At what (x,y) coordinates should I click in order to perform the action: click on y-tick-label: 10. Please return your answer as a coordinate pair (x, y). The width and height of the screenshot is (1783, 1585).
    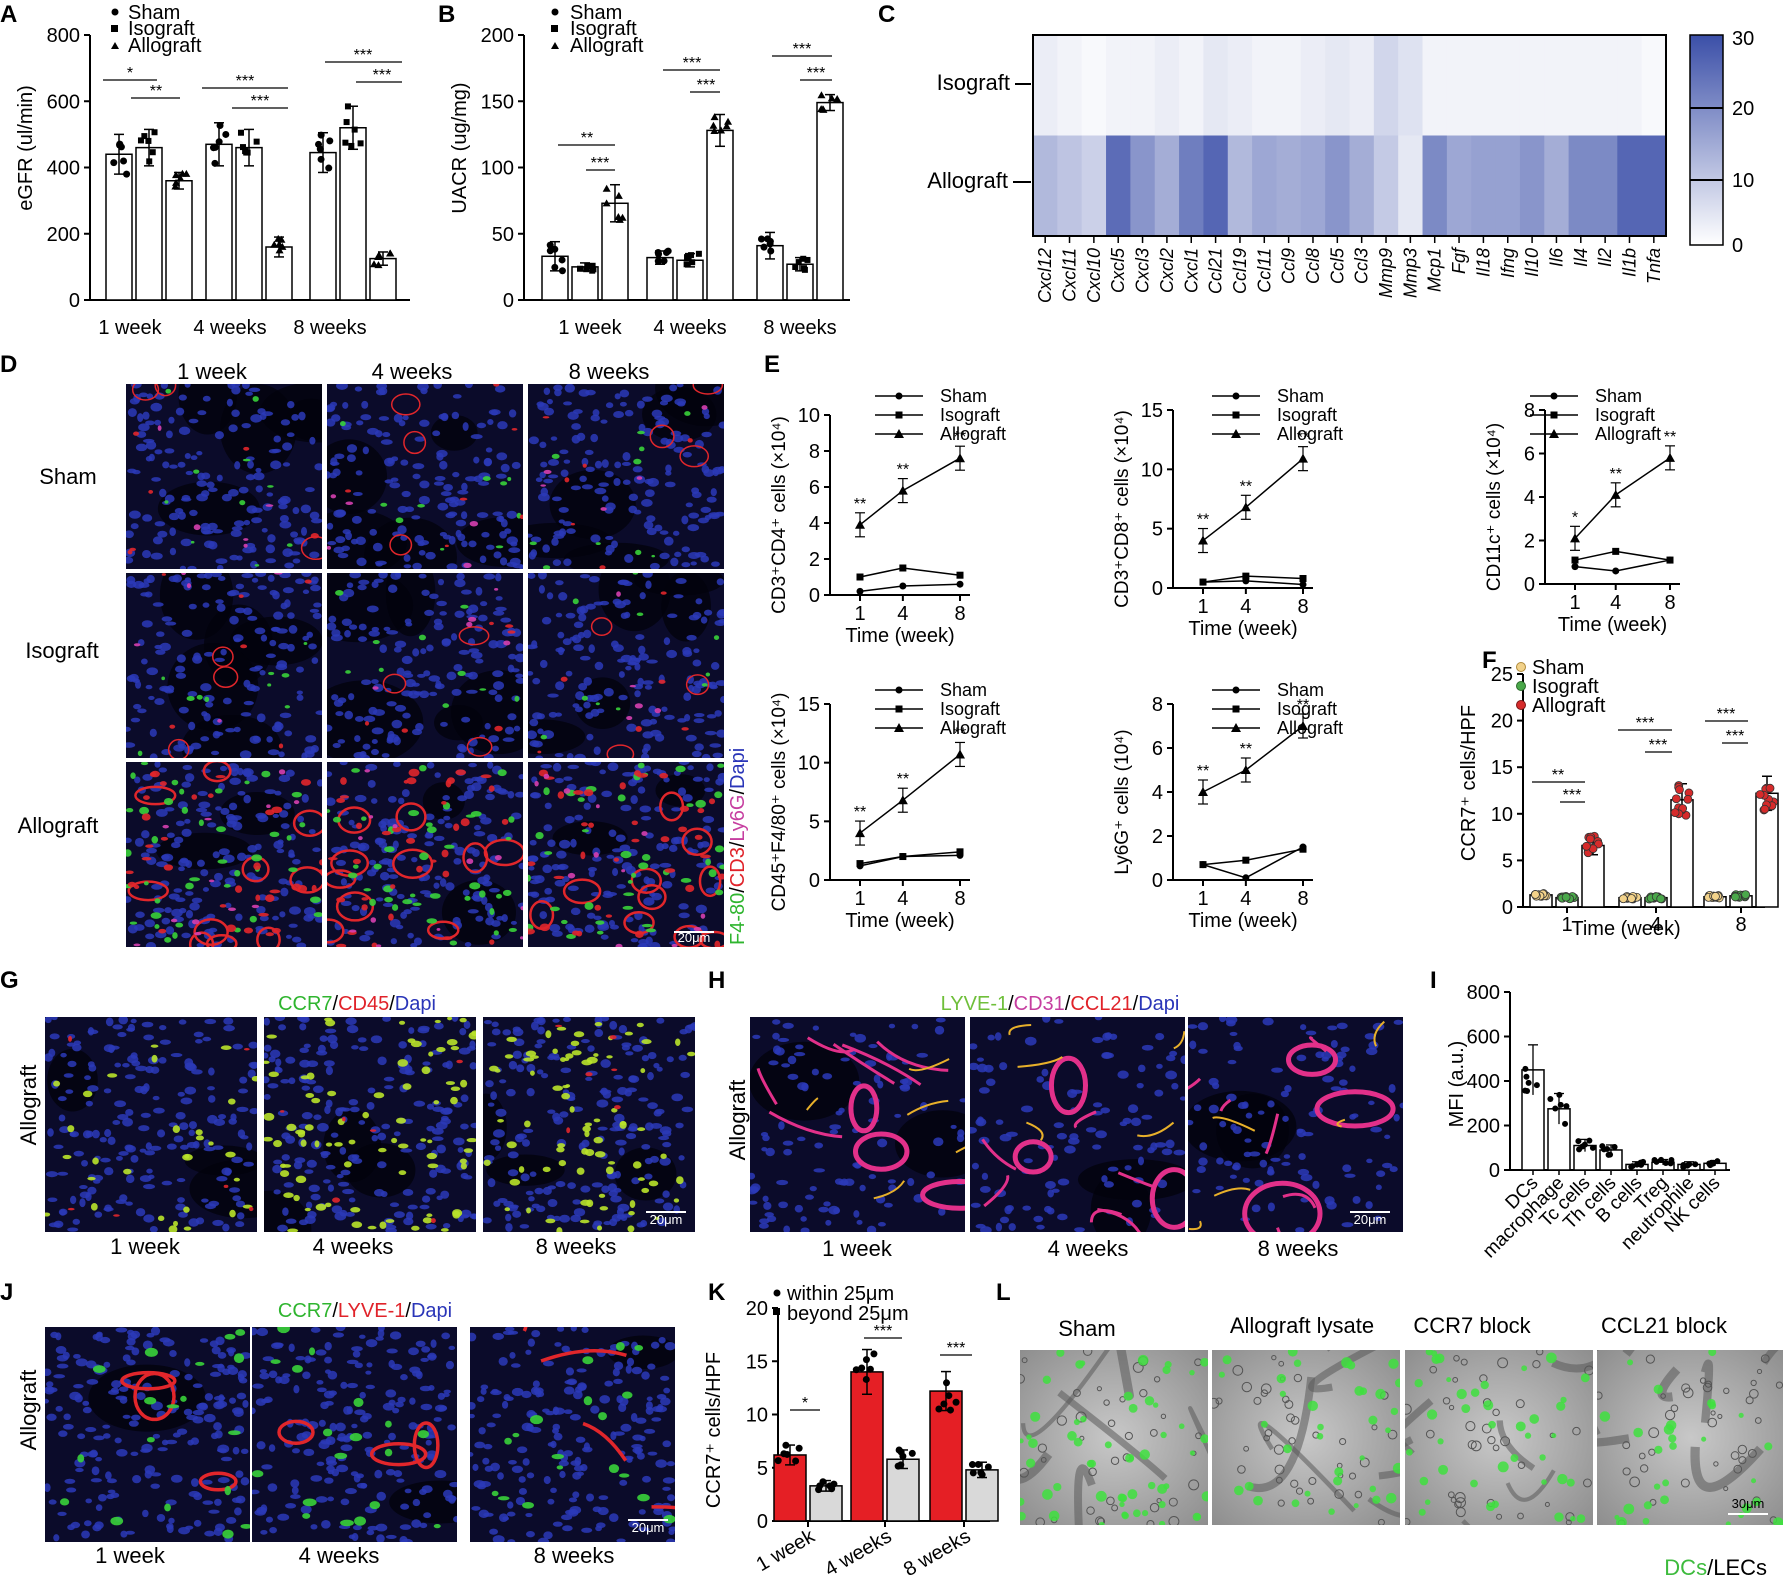
    Looking at the image, I should click on (757, 1416).